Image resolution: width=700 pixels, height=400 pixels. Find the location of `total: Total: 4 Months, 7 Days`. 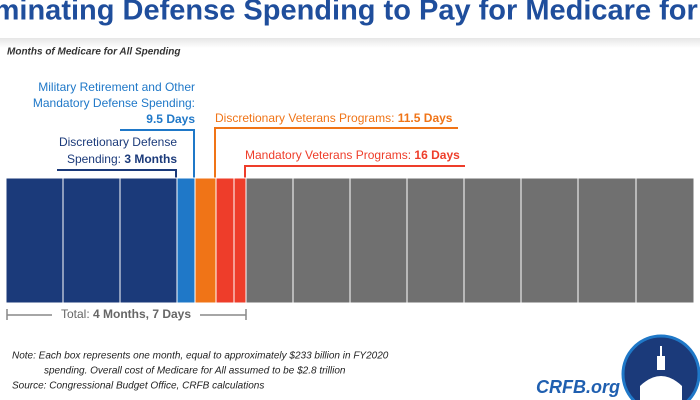

total: Total: 4 Months, 7 Days is located at coordinates (126, 314).